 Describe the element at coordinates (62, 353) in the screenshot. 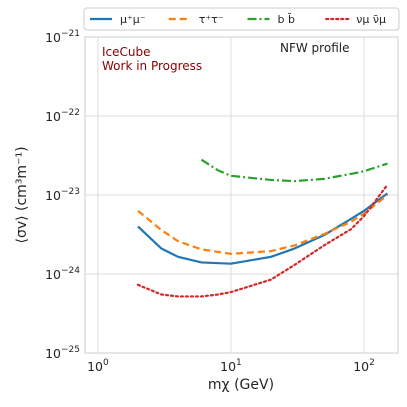

I see `y-tick-label: 10−25` at that location.